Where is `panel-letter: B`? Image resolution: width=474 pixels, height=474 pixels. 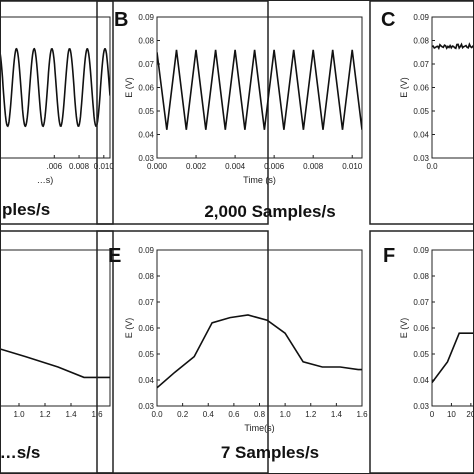
panel-letter: B is located at coordinates (121, 20).